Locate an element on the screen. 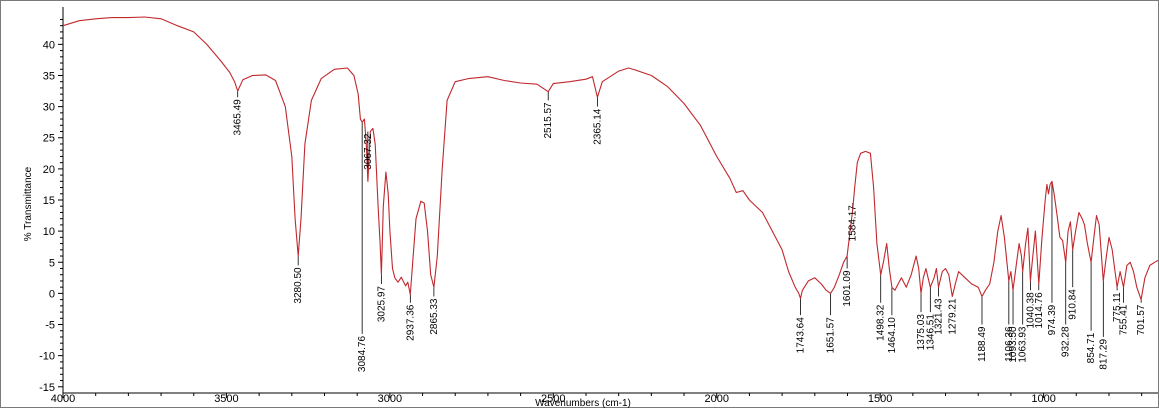 Image resolution: width=1159 pixels, height=409 pixels. peak-label: 3067.32 is located at coordinates (368, 151).